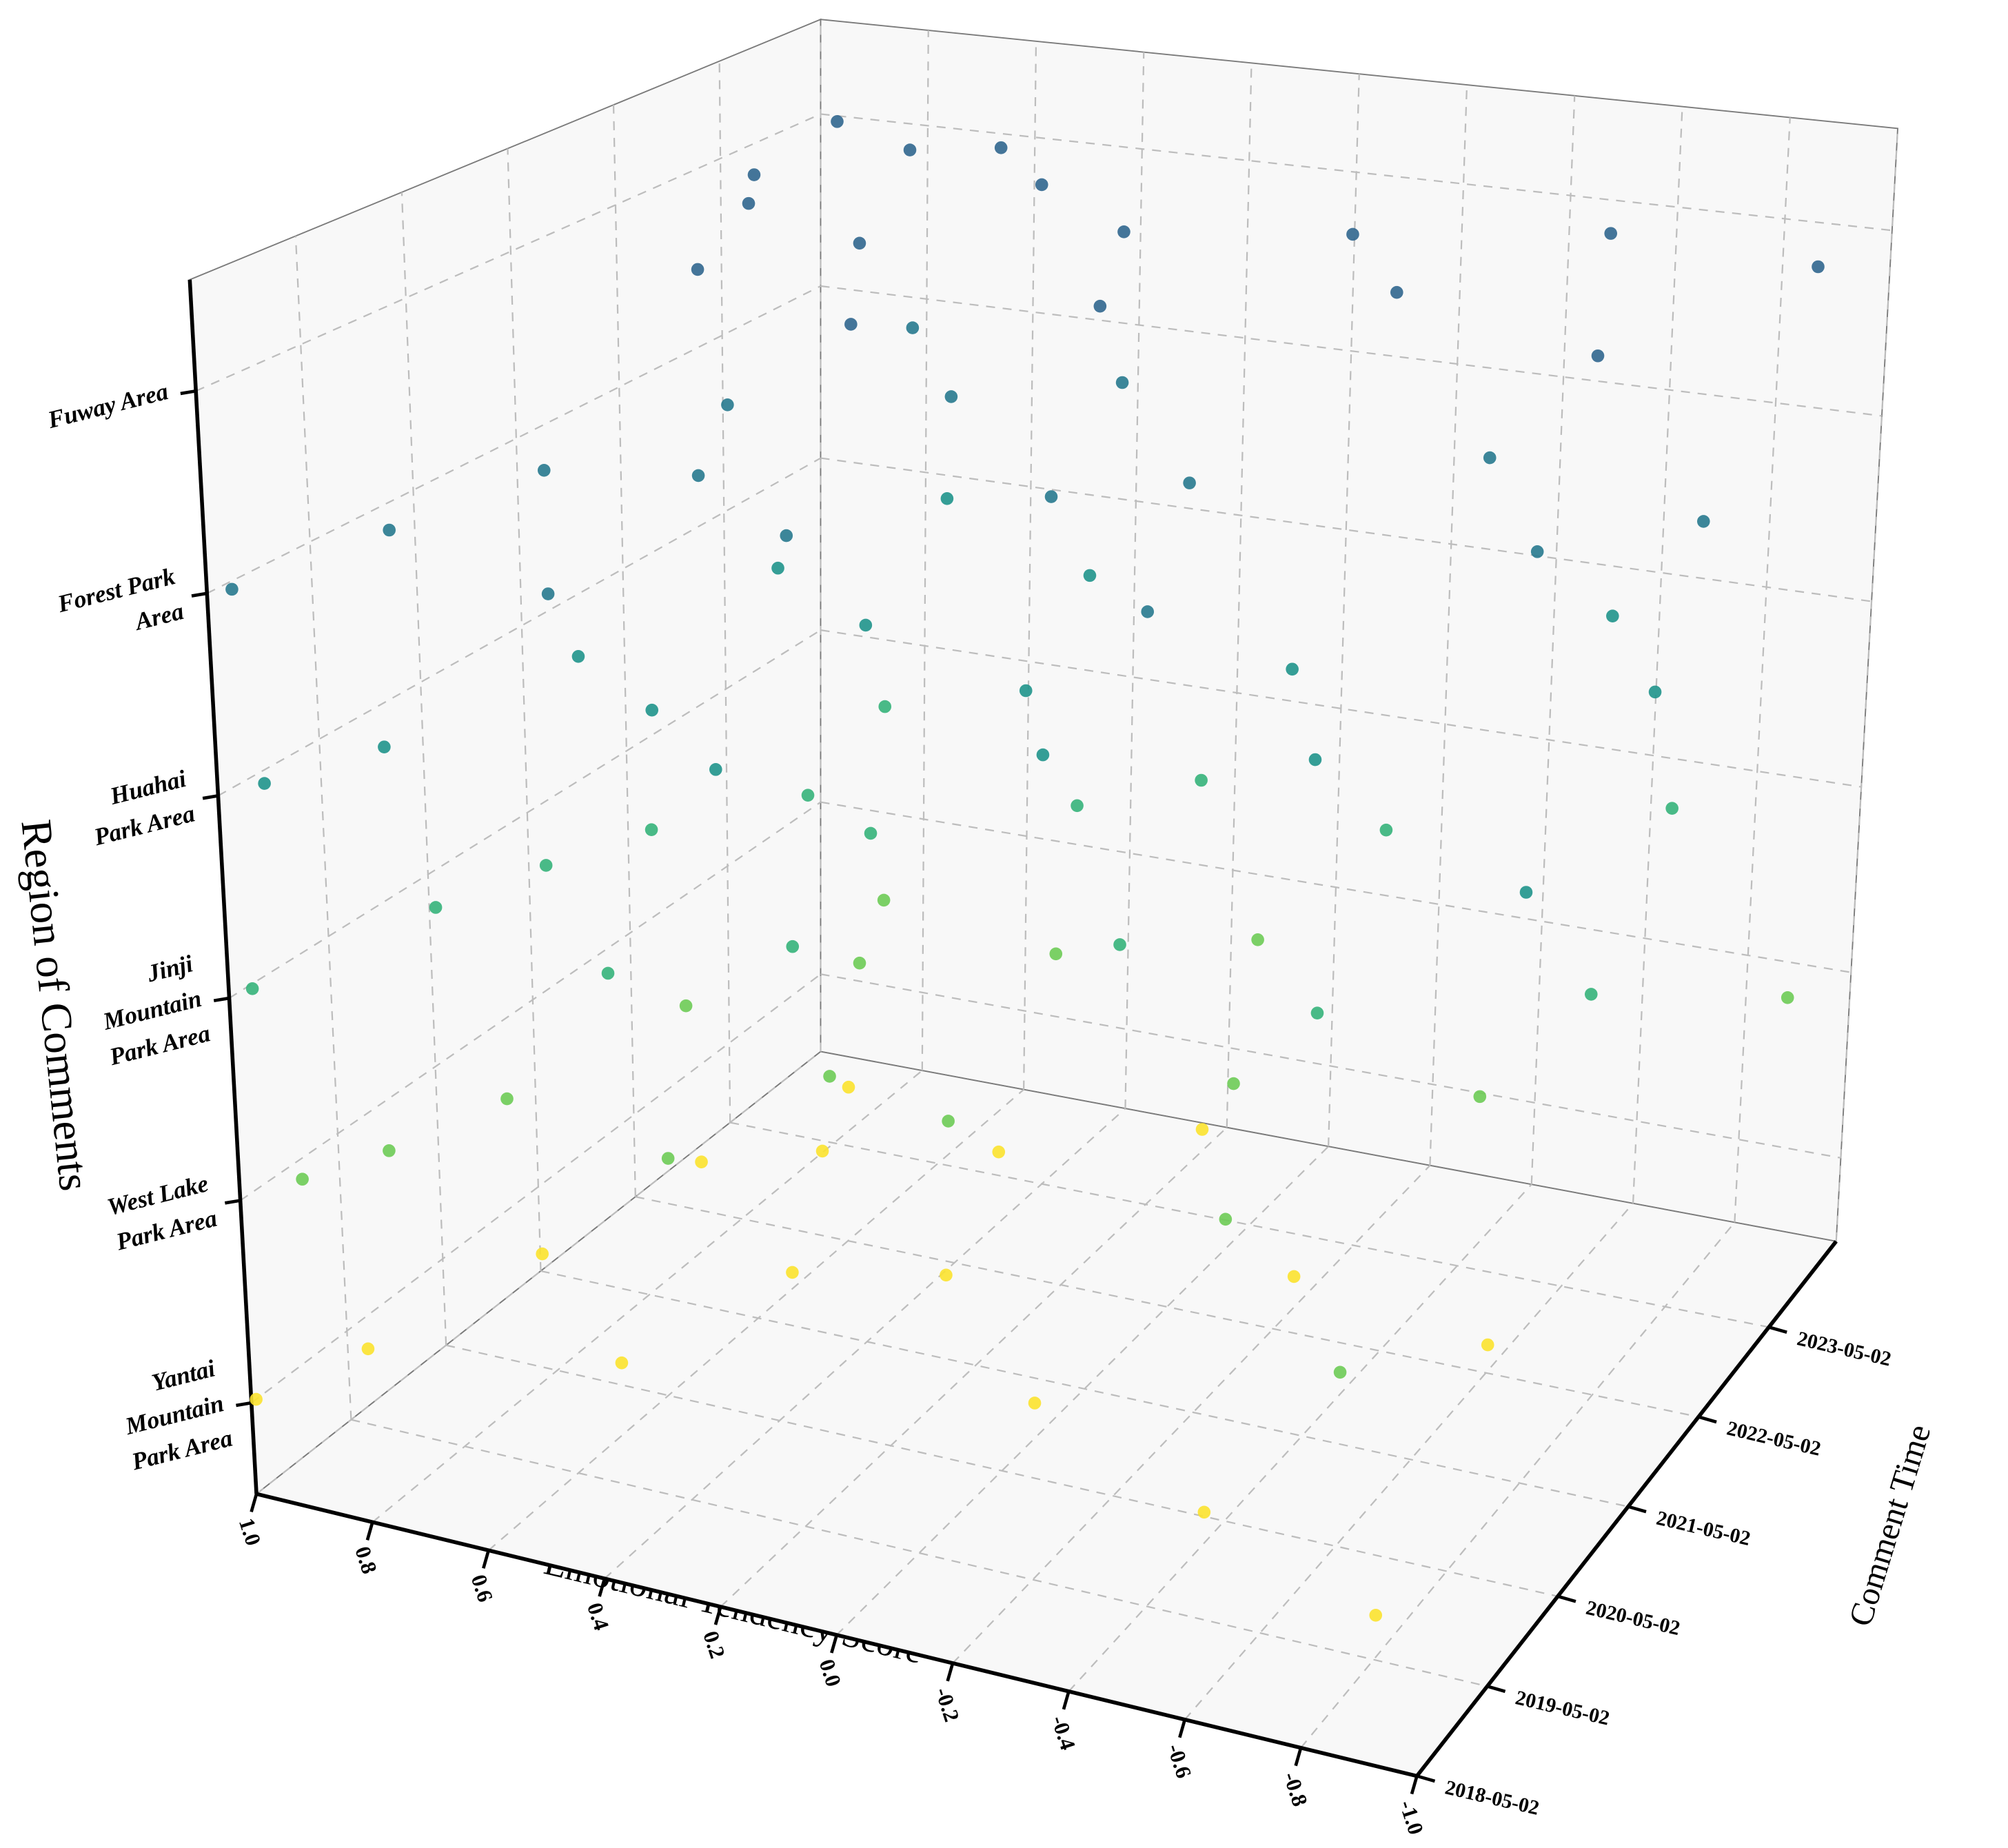 Image resolution: width=2008 pixels, height=1848 pixels. I want to click on region-label: West LakePark Area, so click(161, 1213).